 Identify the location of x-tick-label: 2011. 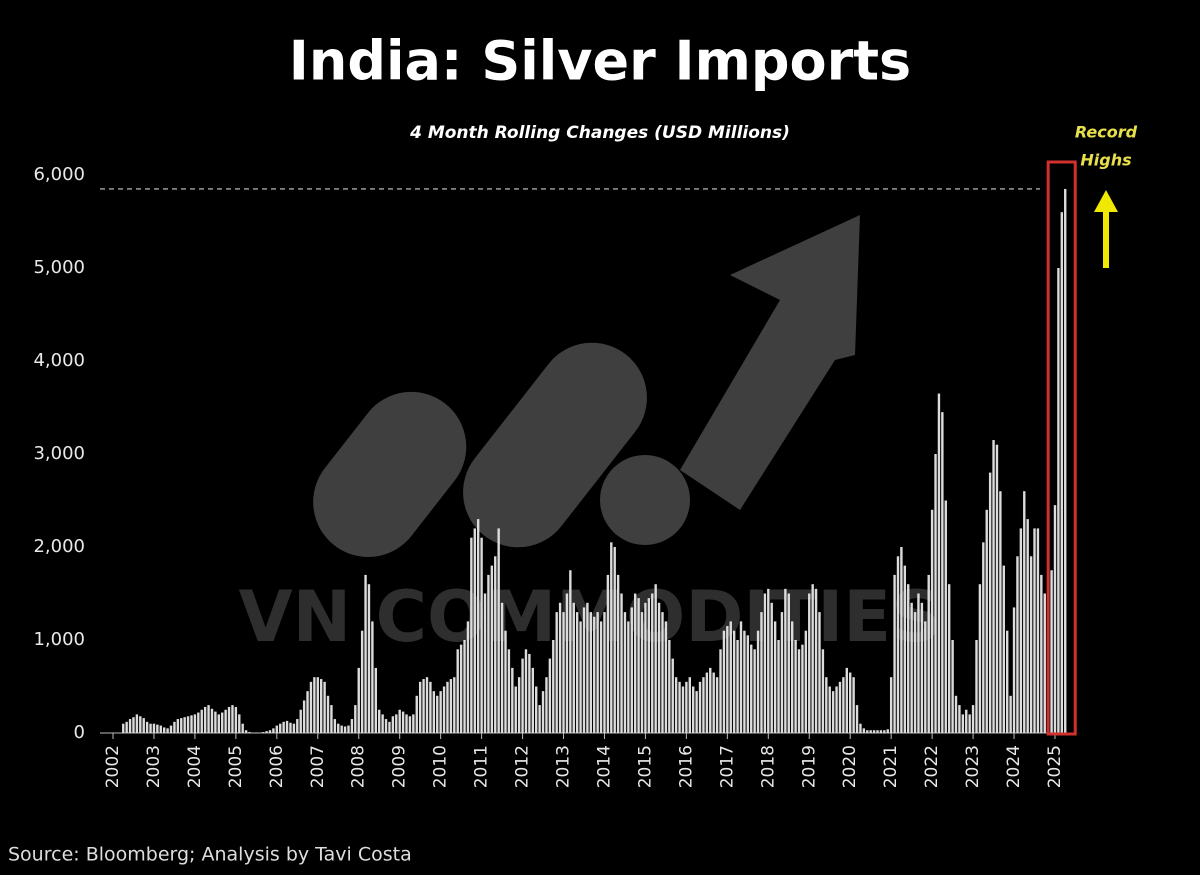
(482, 766).